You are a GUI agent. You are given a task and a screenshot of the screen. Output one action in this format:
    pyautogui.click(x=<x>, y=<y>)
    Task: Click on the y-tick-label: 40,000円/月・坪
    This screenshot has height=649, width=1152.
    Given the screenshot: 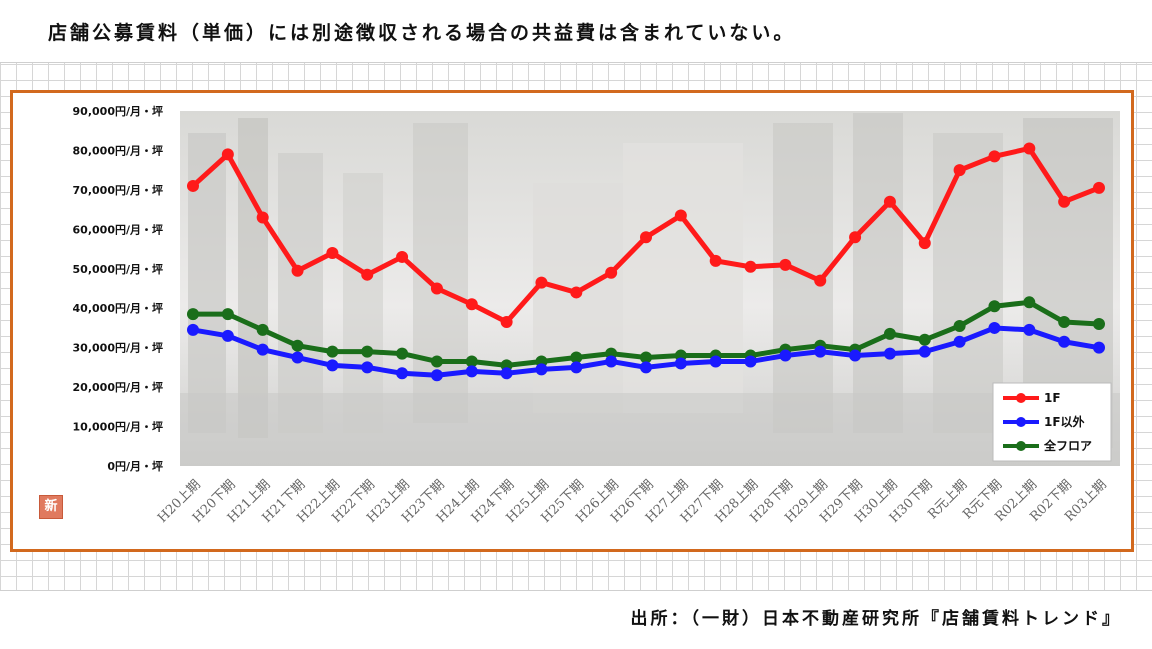 What is the action you would take?
    pyautogui.click(x=118, y=308)
    